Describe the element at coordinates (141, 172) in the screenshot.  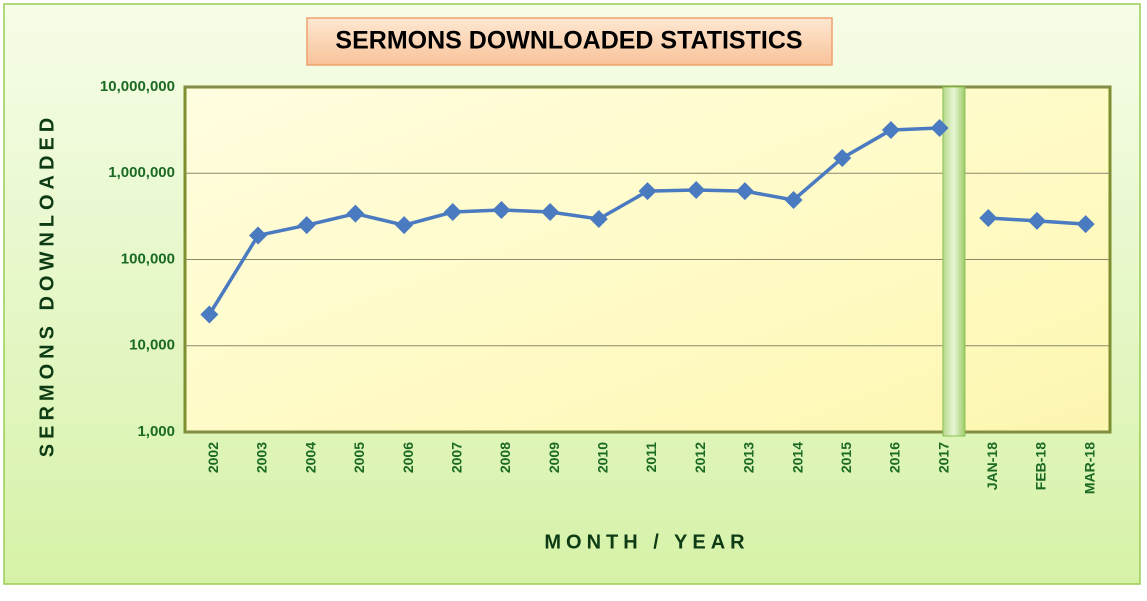
I see `y-tick-label: 1,000,000` at that location.